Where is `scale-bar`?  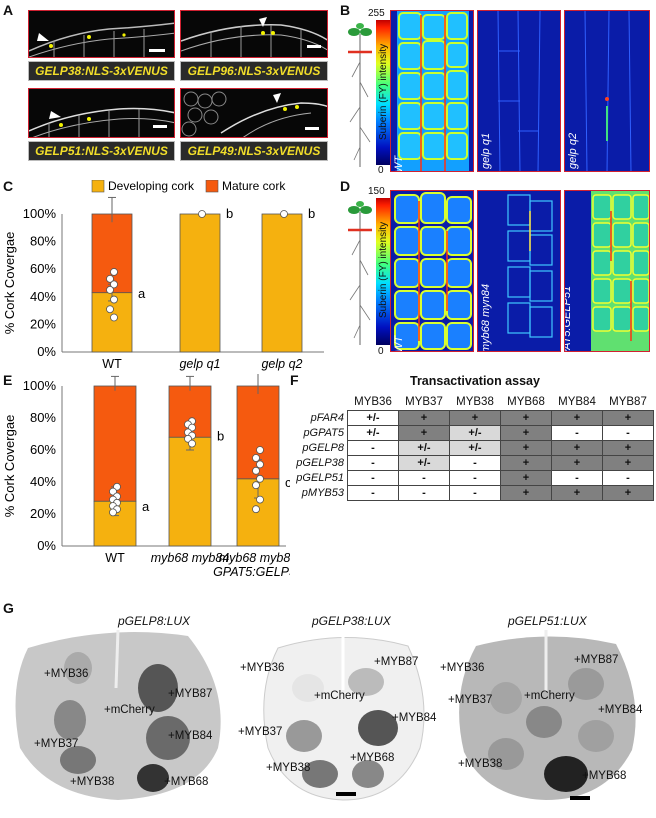
scale-bar is located at coordinates (314, 46).